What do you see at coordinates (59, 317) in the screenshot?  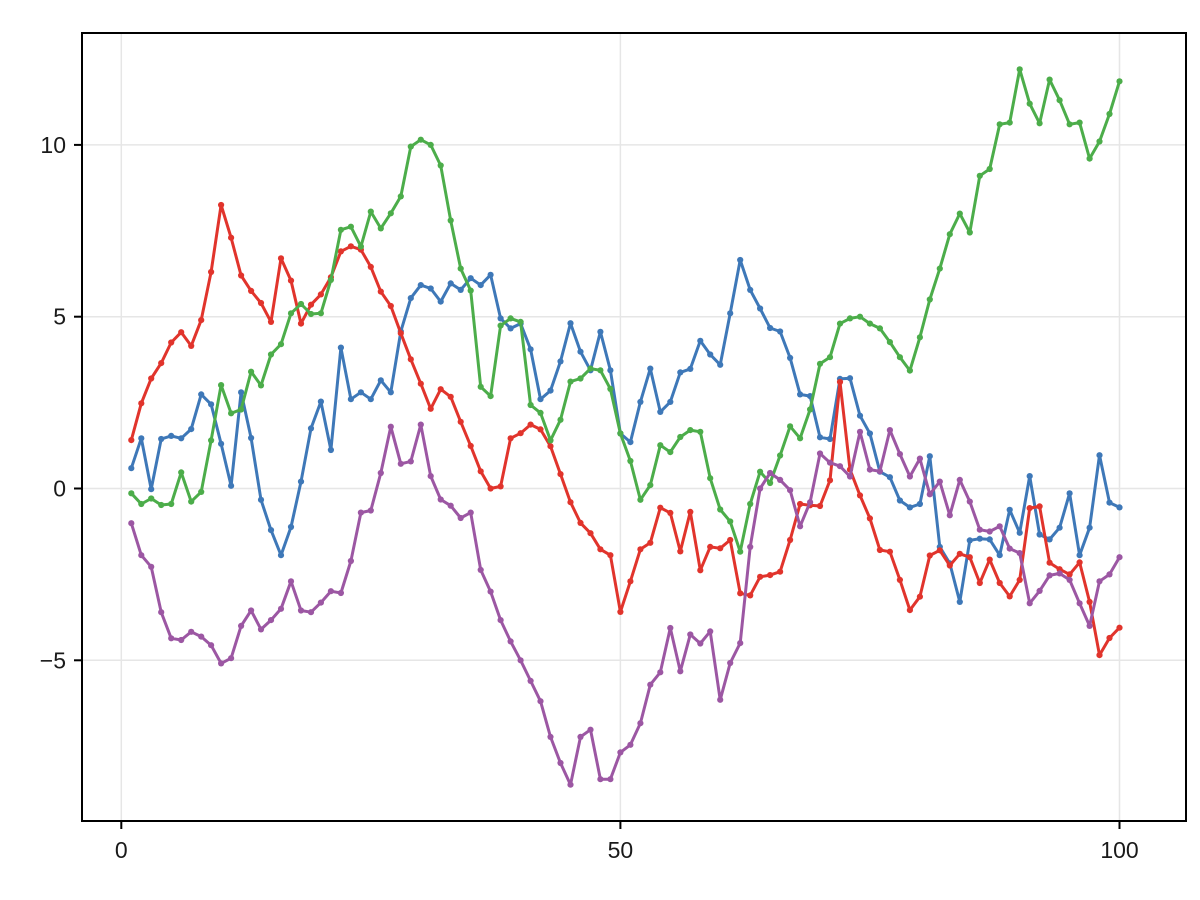 I see `y-tick-label-5: 5` at bounding box center [59, 317].